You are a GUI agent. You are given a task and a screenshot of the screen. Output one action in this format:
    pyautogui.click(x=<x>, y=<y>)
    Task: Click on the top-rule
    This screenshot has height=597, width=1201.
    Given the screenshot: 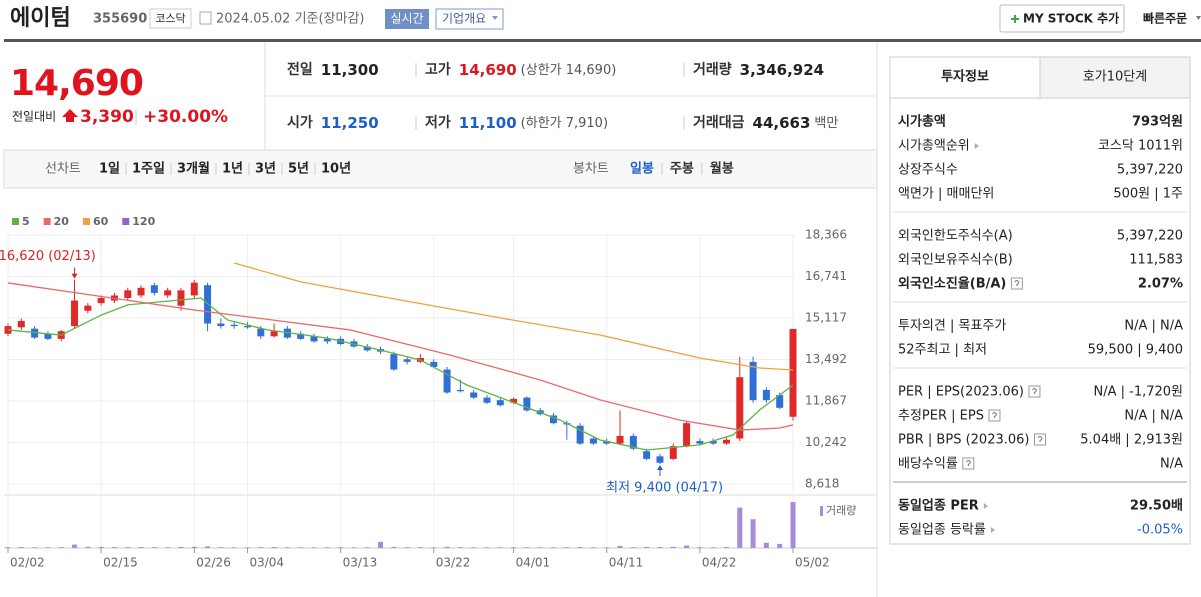 What is the action you would take?
    pyautogui.click(x=602, y=40)
    